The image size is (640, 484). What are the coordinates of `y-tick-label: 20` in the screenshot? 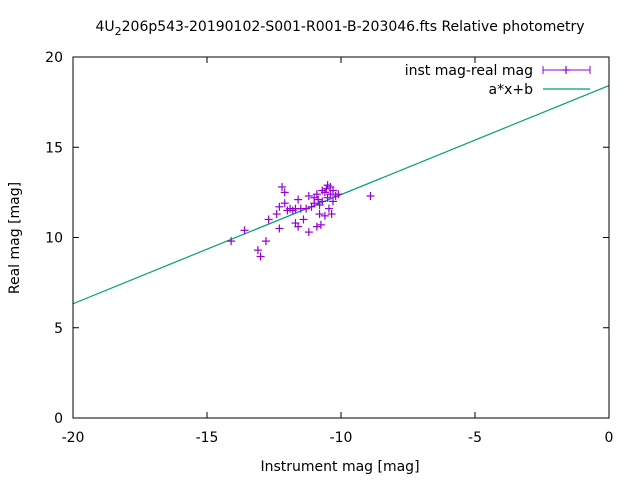 It's located at (54, 58).